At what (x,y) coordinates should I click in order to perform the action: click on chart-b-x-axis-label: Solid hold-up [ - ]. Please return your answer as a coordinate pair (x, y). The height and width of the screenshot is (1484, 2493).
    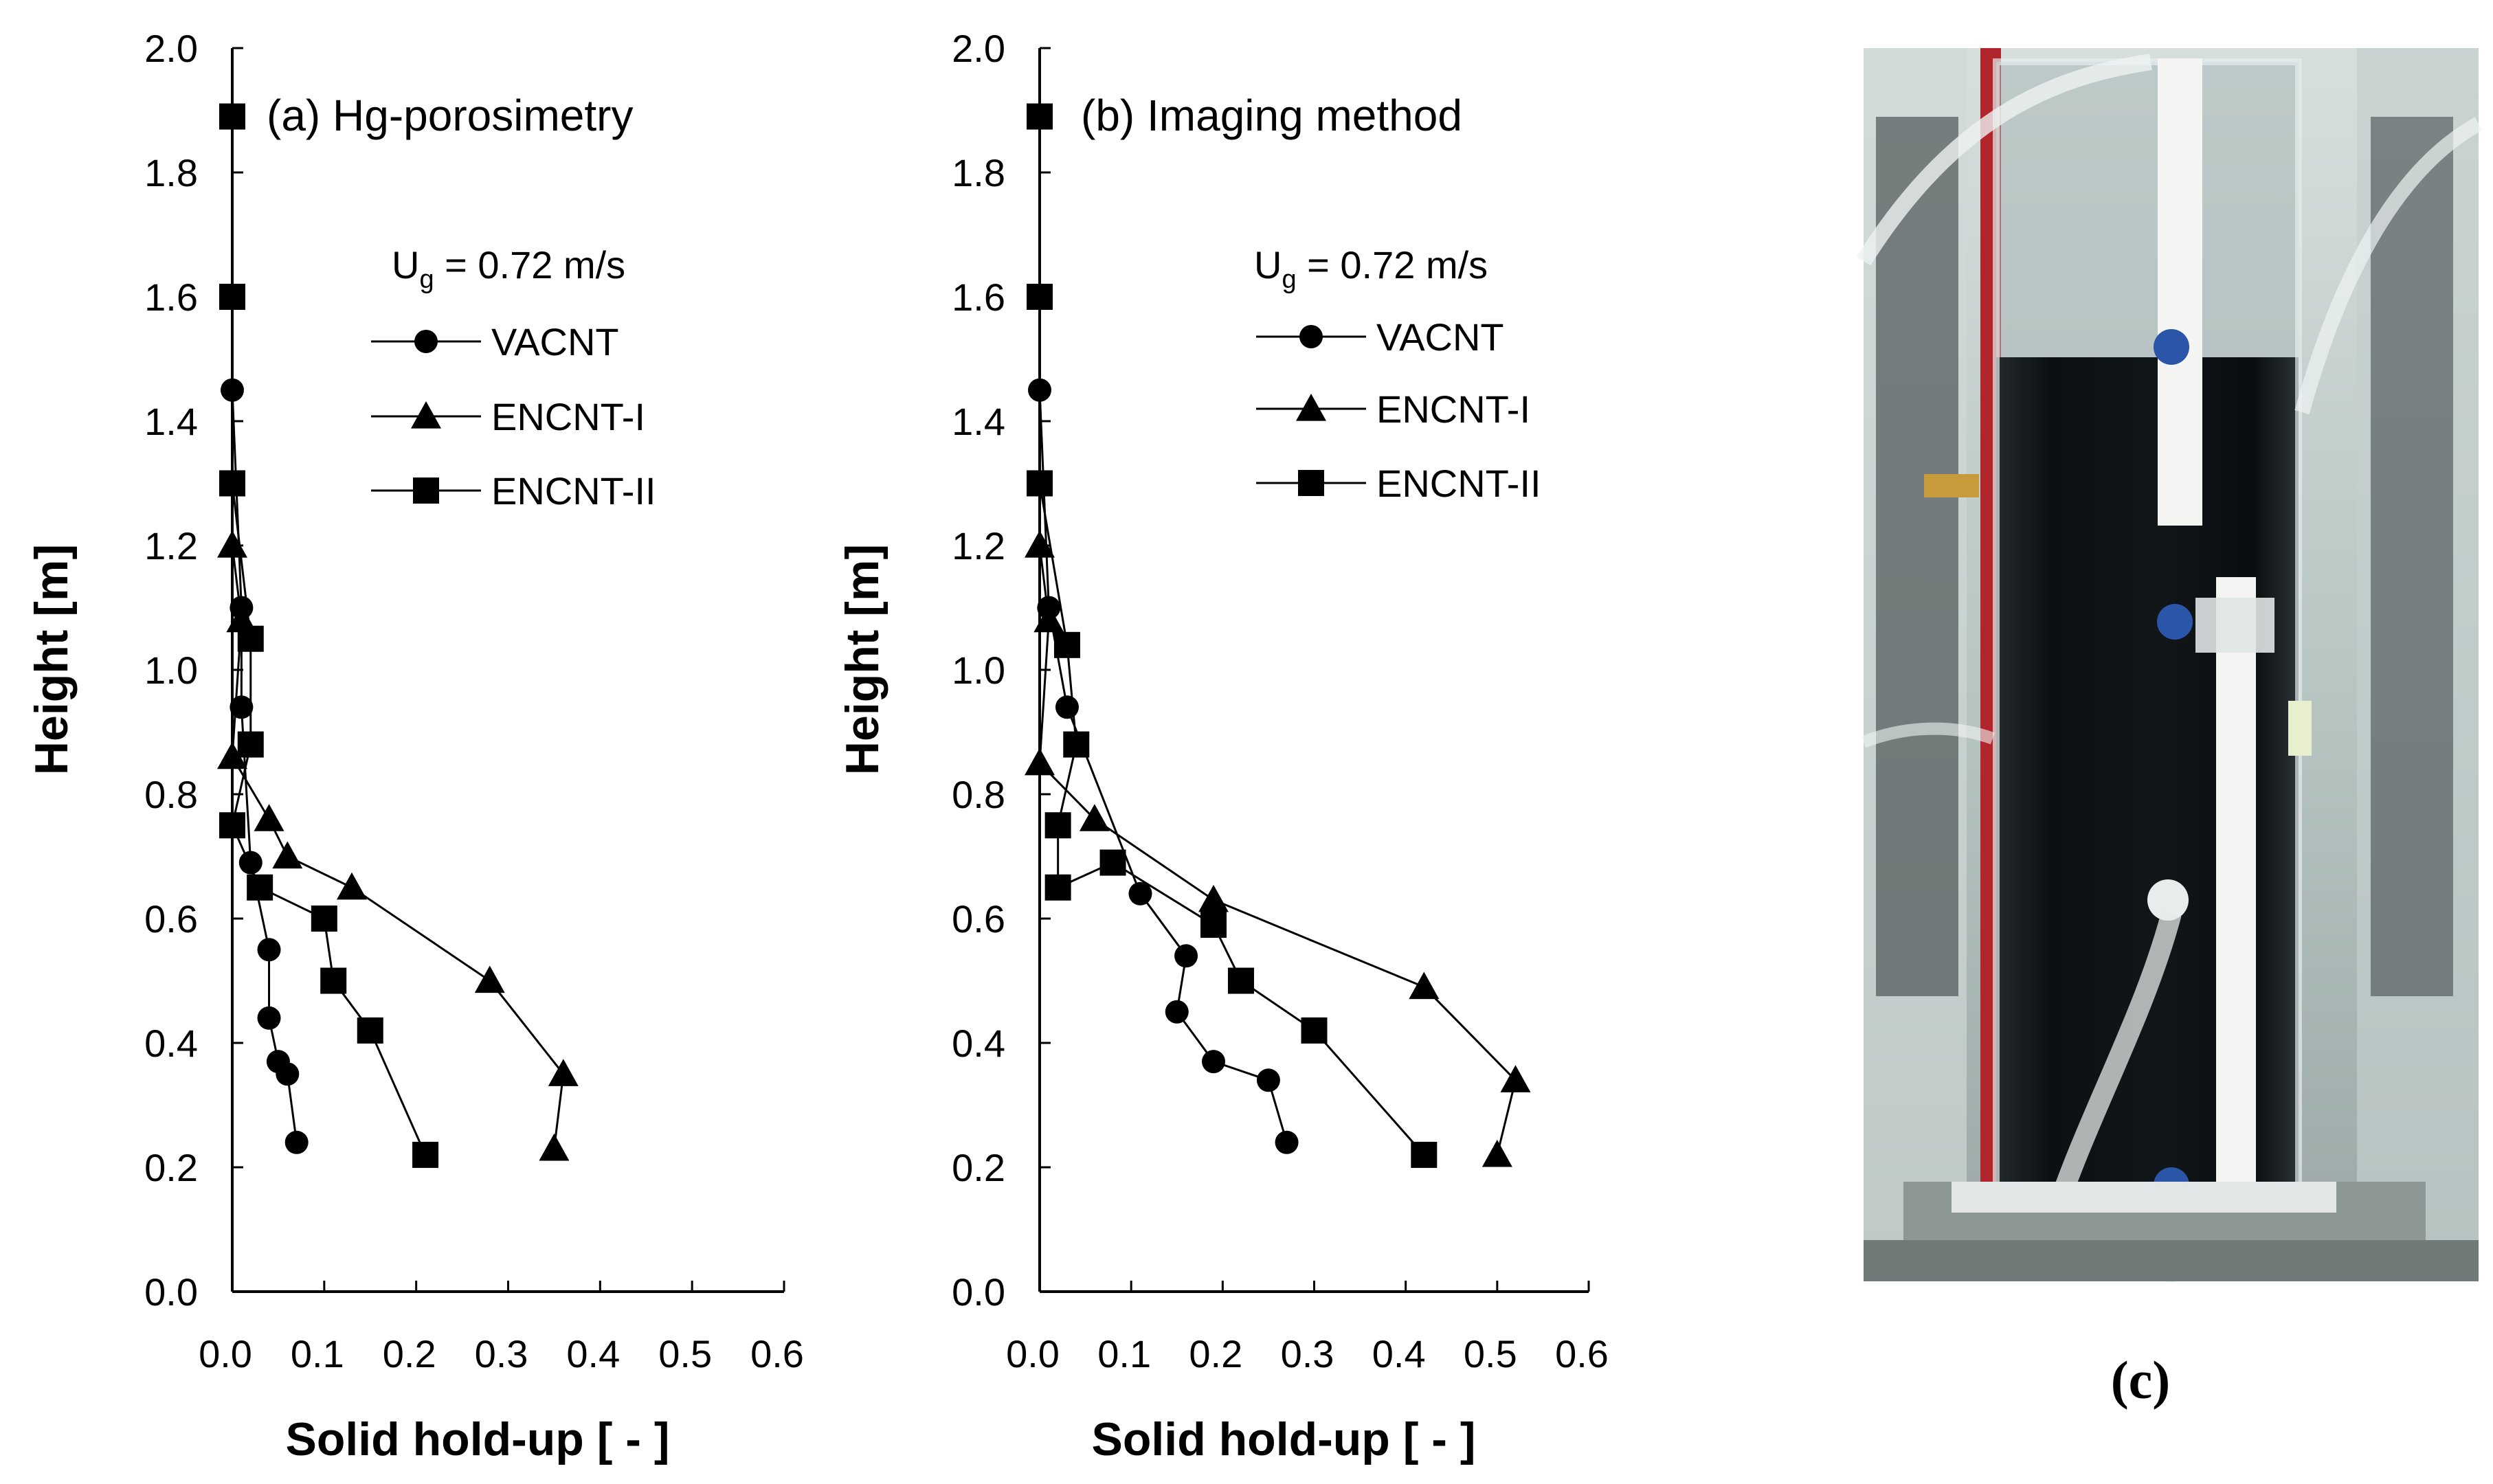
    Looking at the image, I should click on (1284, 1439).